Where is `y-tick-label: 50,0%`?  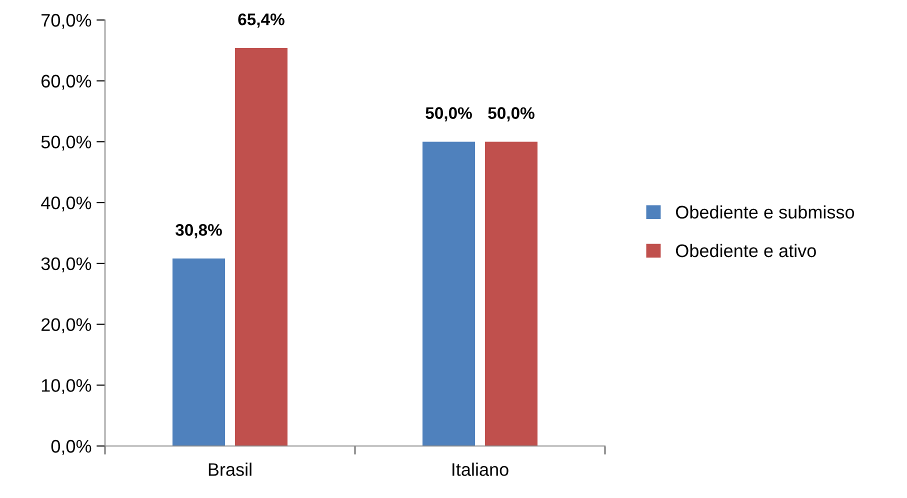 y-tick-label: 50,0% is located at coordinates (66, 143).